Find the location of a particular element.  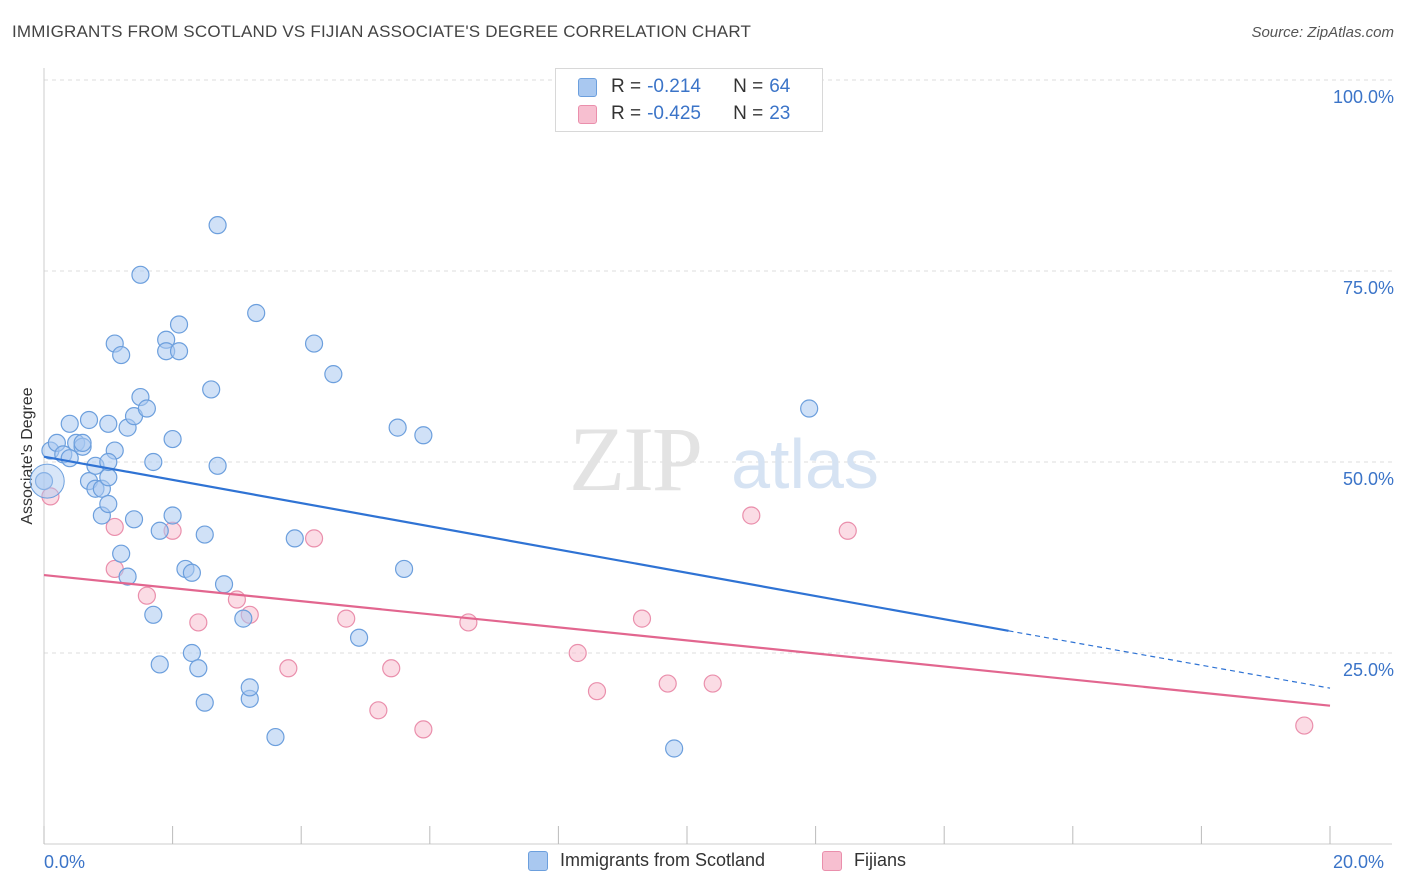

r-value: -0.214 is located at coordinates (674, 86).